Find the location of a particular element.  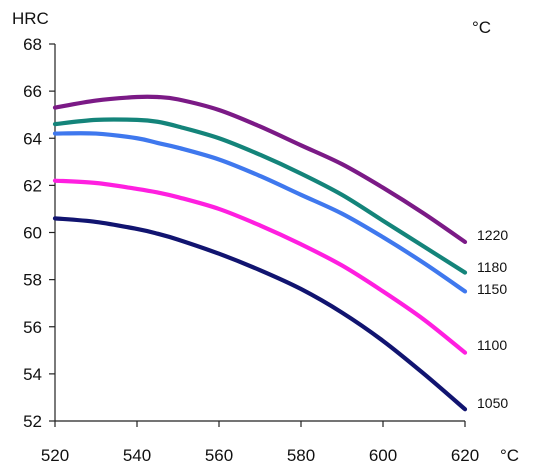

series-label-1150: 1150 is located at coordinates (492, 289).